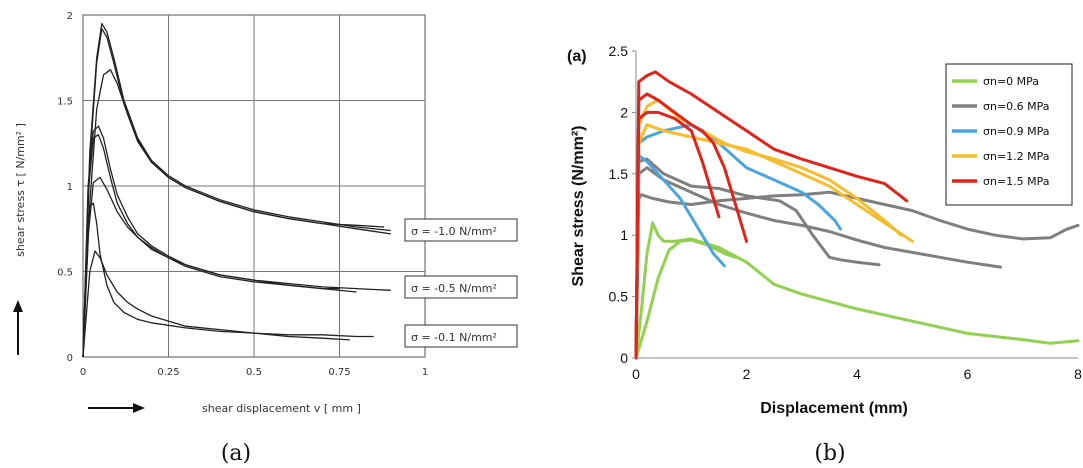 The width and height of the screenshot is (1083, 468). Describe the element at coordinates (339, 372) in the screenshot. I see `chart-a-x-tick-label: 0.75` at that location.